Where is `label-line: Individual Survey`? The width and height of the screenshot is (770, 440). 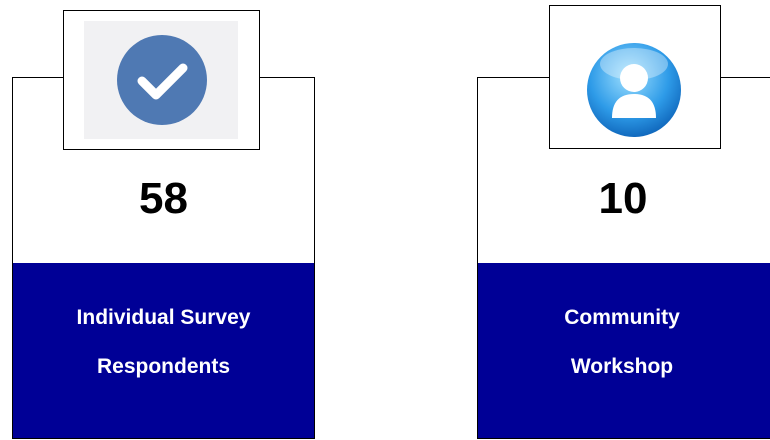 label-line: Individual Survey is located at coordinates (163, 317).